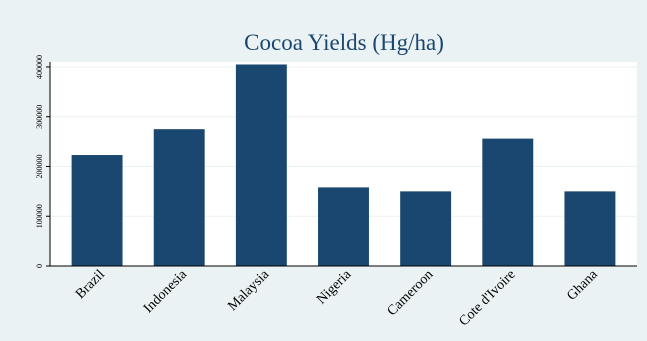 The width and height of the screenshot is (647, 341). Describe the element at coordinates (582, 285) in the screenshot. I see `x-tick-label: Ghana` at that location.